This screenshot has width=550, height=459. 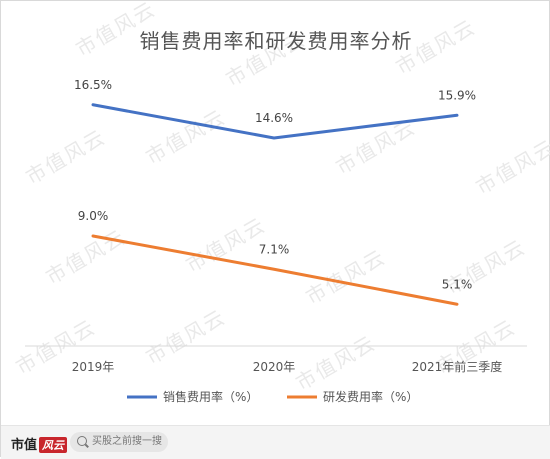 What do you see at coordinates (274, 367) in the screenshot?
I see `x-tick-label: 2020年` at bounding box center [274, 367].